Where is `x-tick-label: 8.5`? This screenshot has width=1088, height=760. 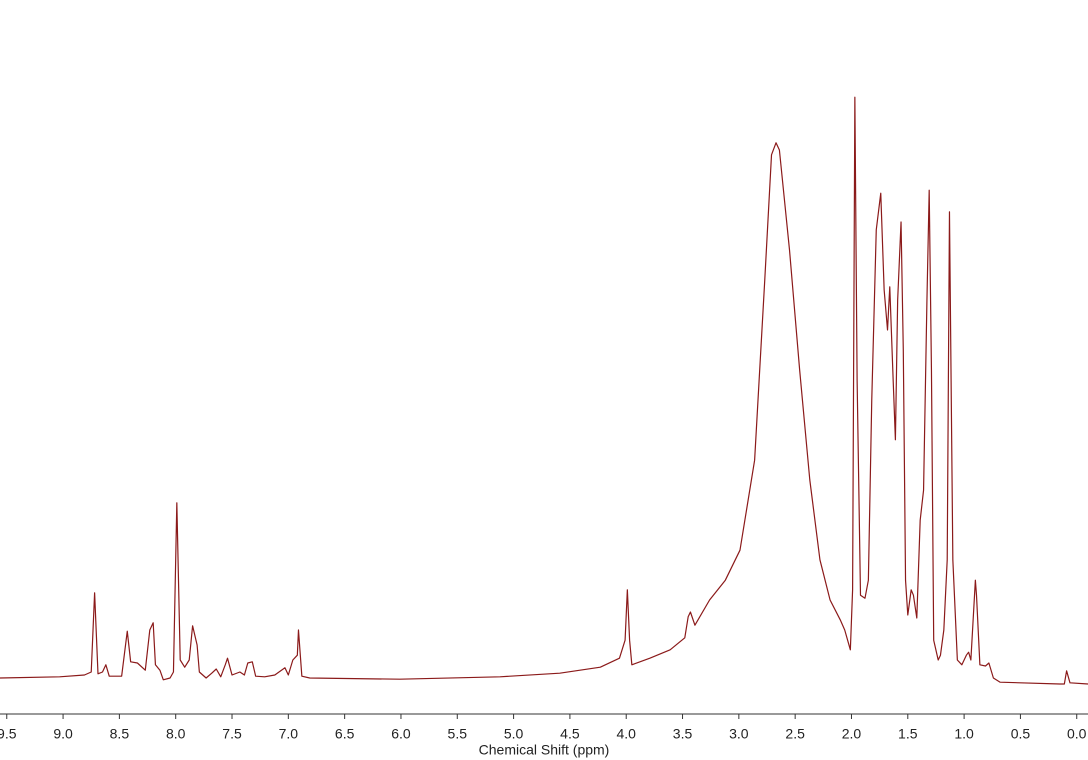
x-tick-label: 8.5 is located at coordinates (120, 734).